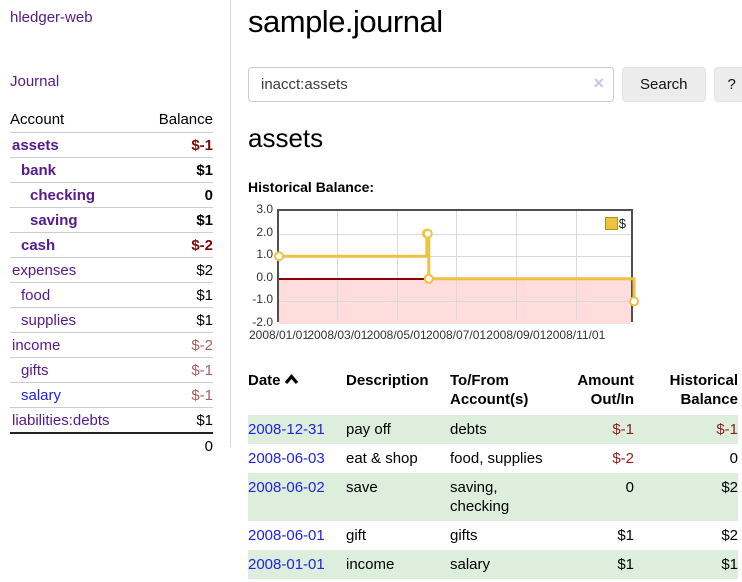 This screenshot has width=742, height=582. What do you see at coordinates (111, 294) in the screenshot?
I see `account-row: food $1` at bounding box center [111, 294].